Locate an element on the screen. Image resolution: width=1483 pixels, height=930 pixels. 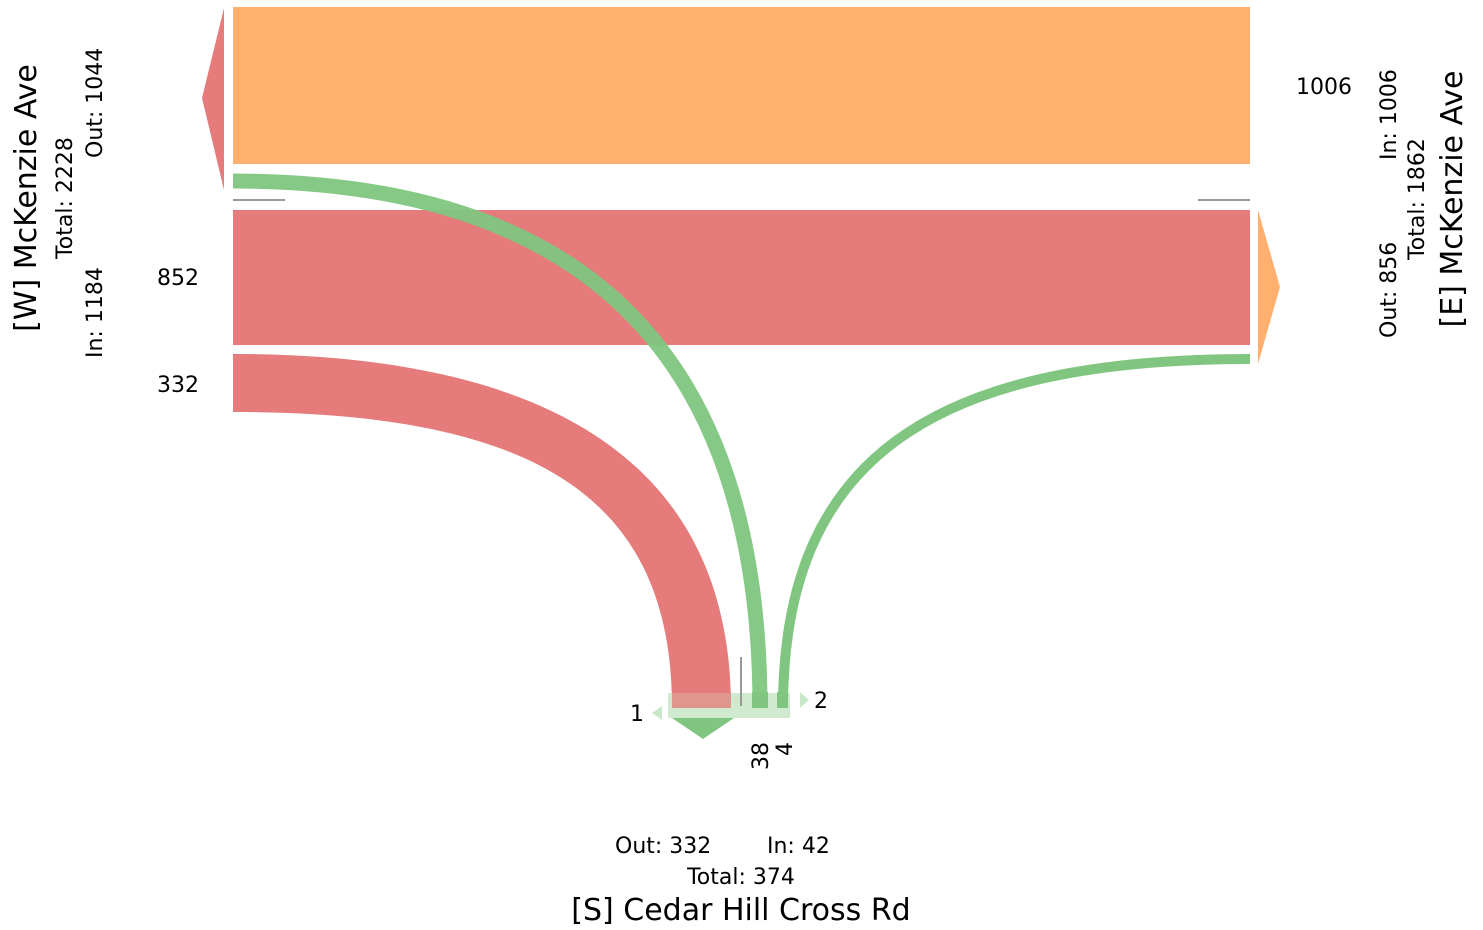
east-road-name: [E] McKenzie Ave is located at coordinates (1452, 199).